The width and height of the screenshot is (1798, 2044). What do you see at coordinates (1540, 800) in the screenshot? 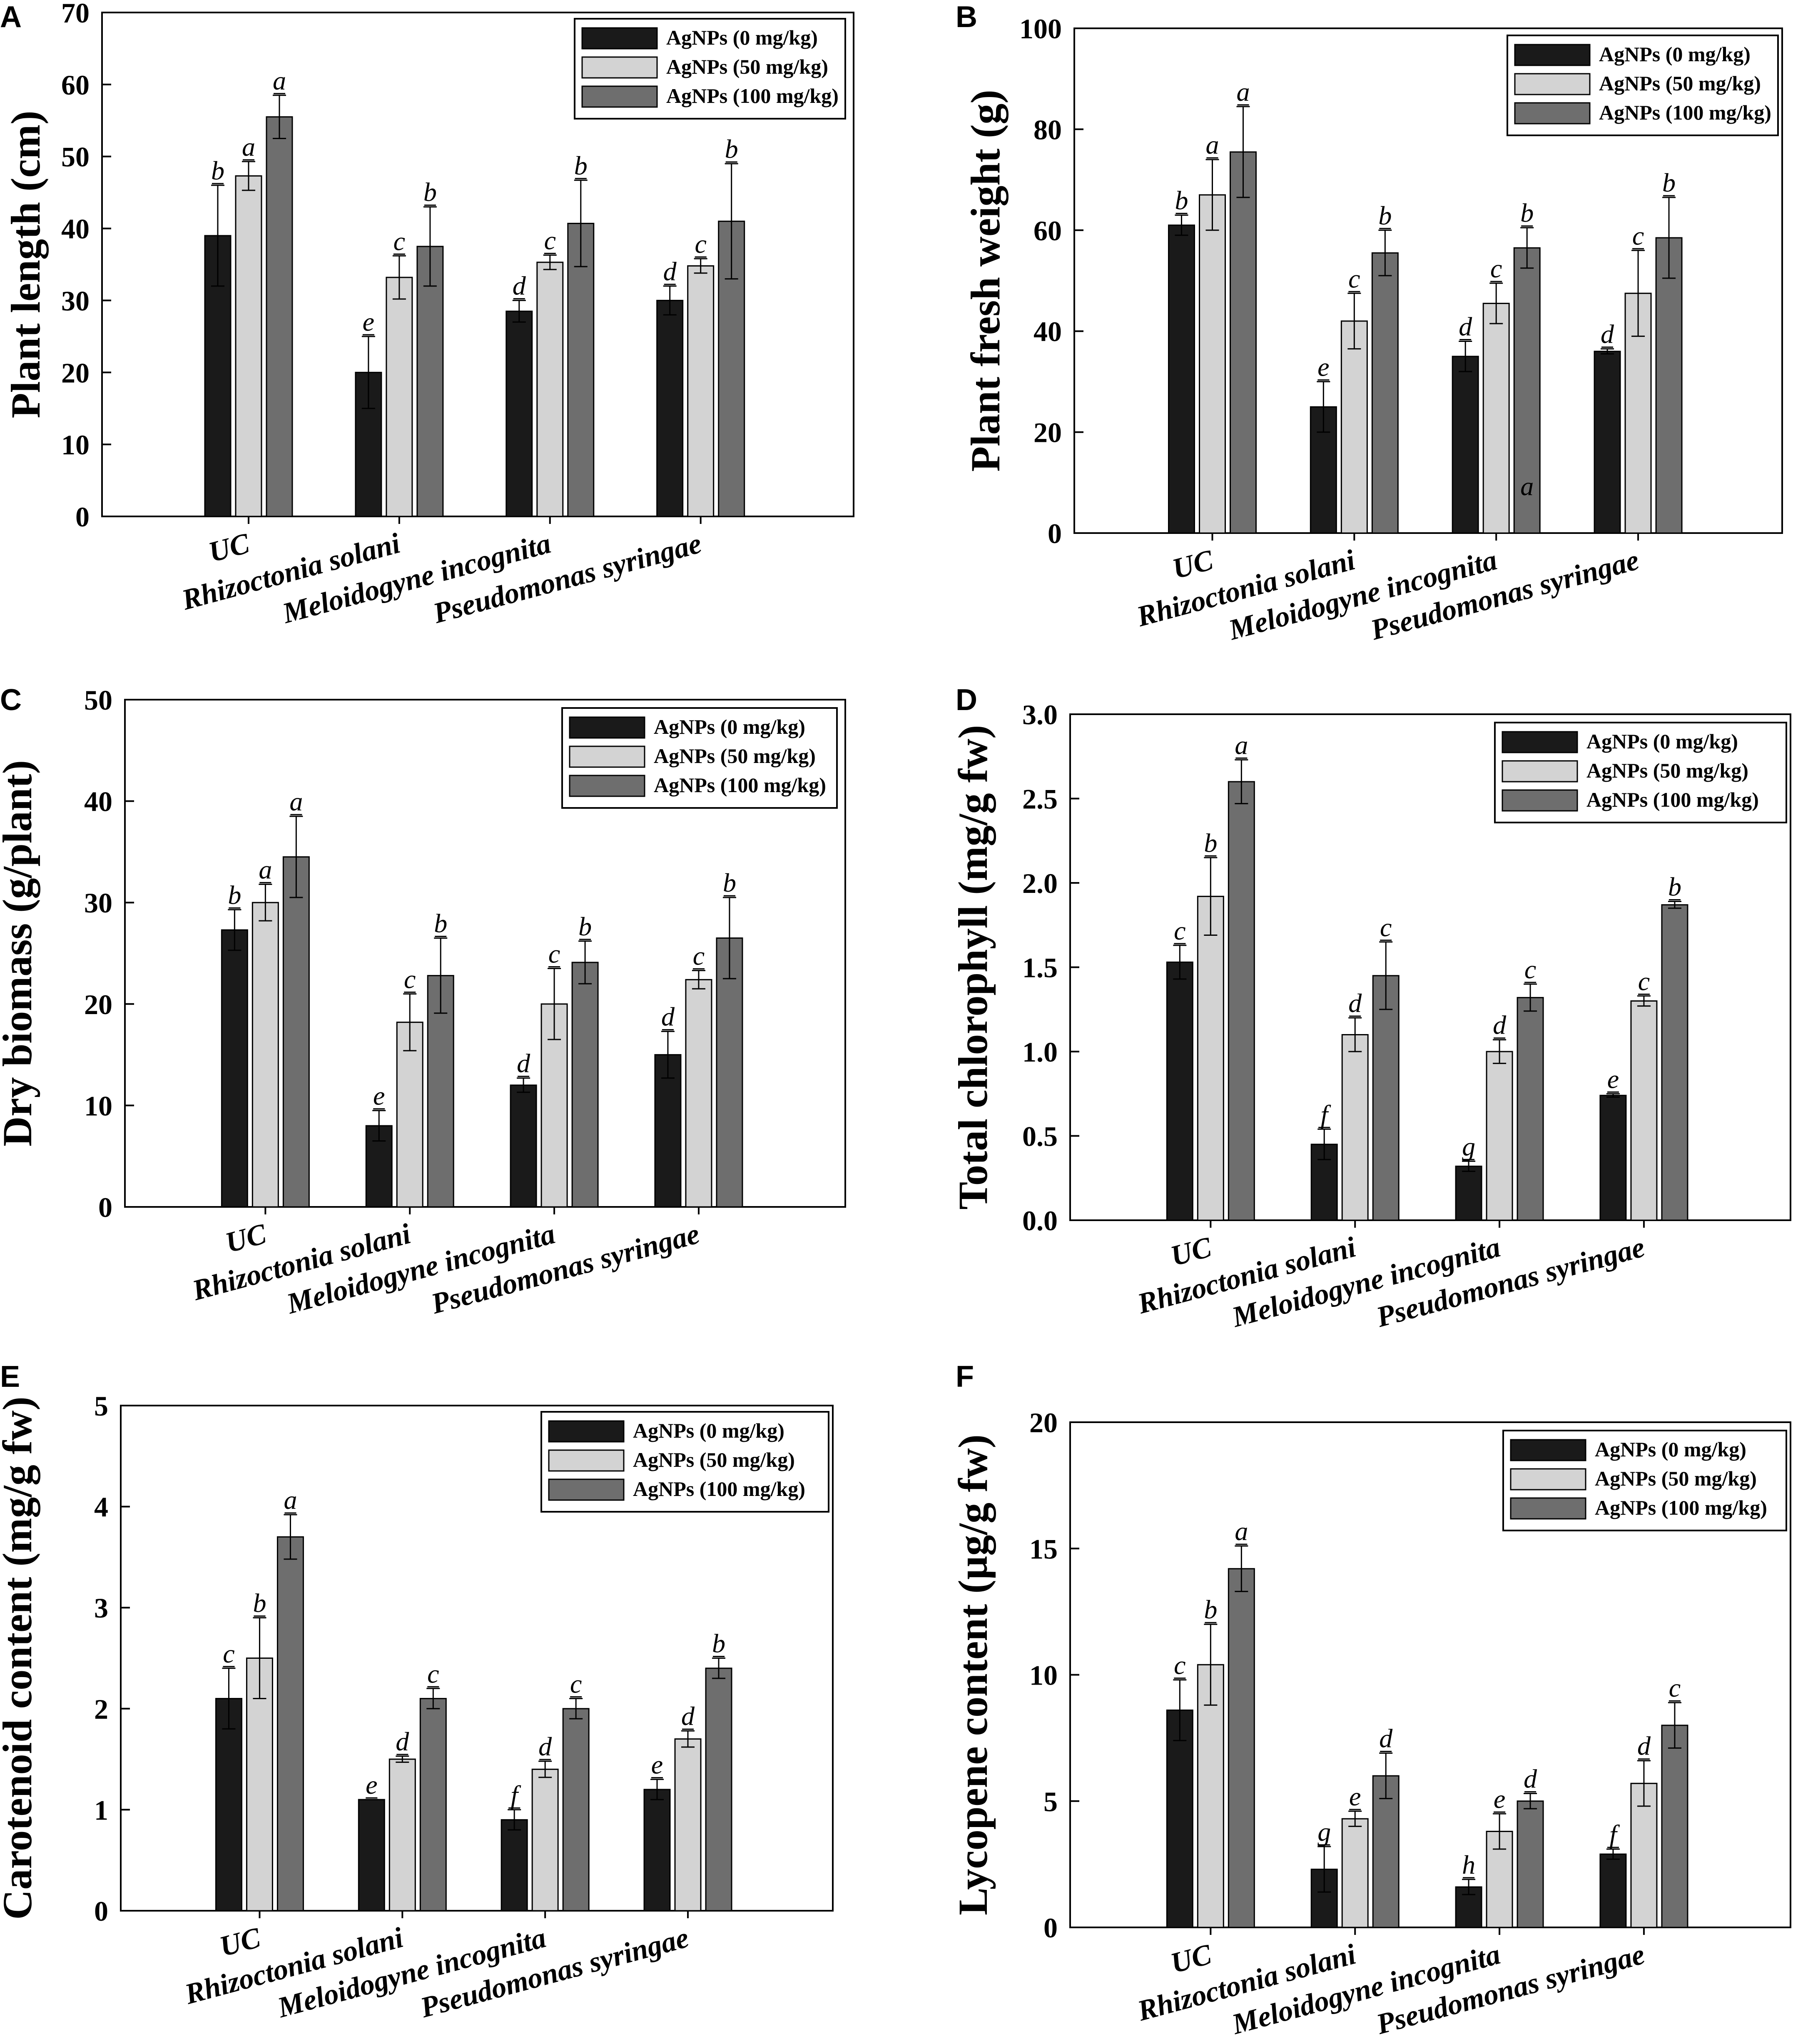
I see `legend-swatch-s2` at bounding box center [1540, 800].